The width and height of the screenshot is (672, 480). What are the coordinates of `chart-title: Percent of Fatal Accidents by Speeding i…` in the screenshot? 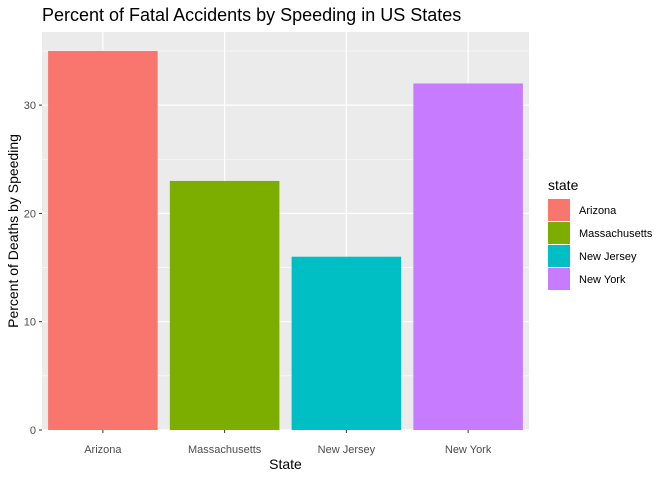 It's located at (251, 15).